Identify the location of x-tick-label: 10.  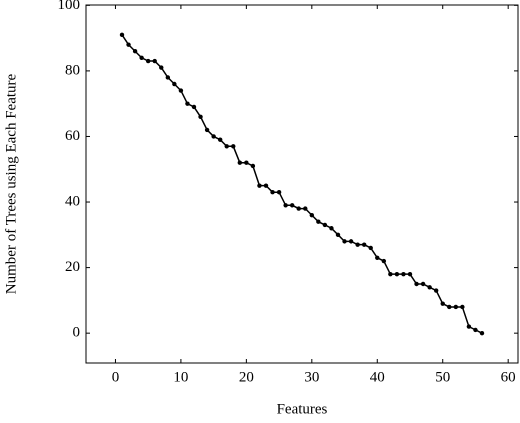
(180, 377).